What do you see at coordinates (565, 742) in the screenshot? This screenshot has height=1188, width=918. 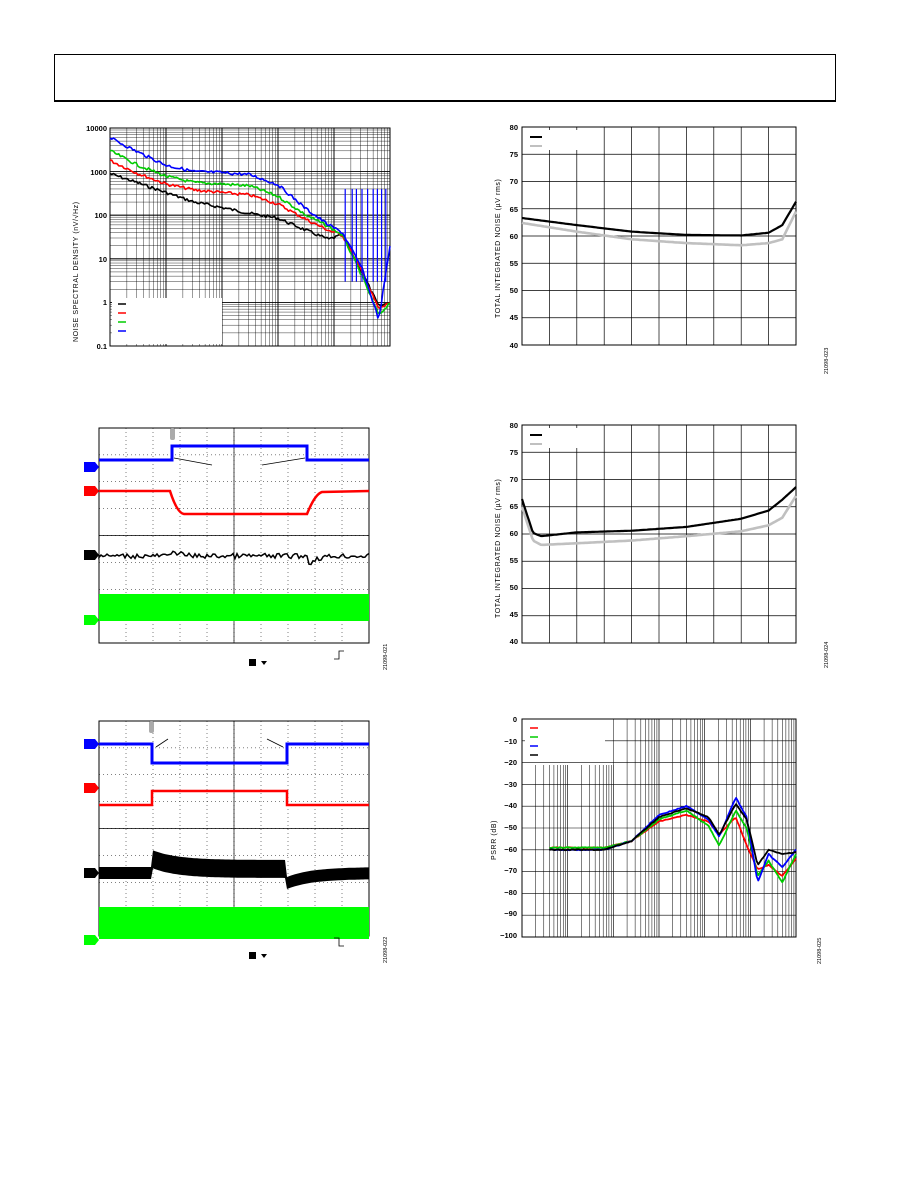 I see `psrr-legend-box` at bounding box center [565, 742].